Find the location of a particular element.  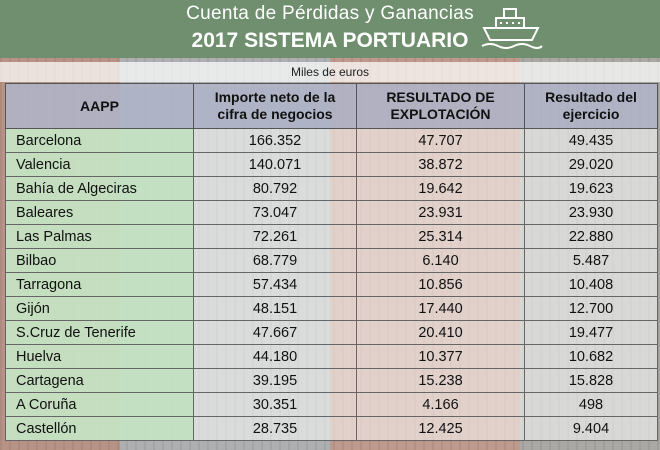

table-row: A Coruña 30.351 4.166 498 is located at coordinates (331, 404).